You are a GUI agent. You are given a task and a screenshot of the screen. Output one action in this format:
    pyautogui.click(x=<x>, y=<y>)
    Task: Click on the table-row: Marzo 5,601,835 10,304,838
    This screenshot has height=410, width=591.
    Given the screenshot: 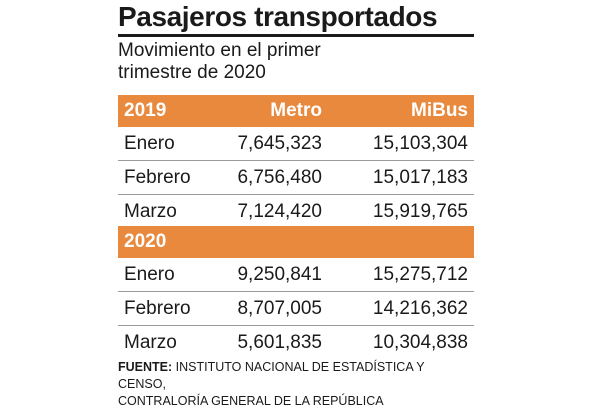 What is the action you would take?
    pyautogui.click(x=296, y=343)
    